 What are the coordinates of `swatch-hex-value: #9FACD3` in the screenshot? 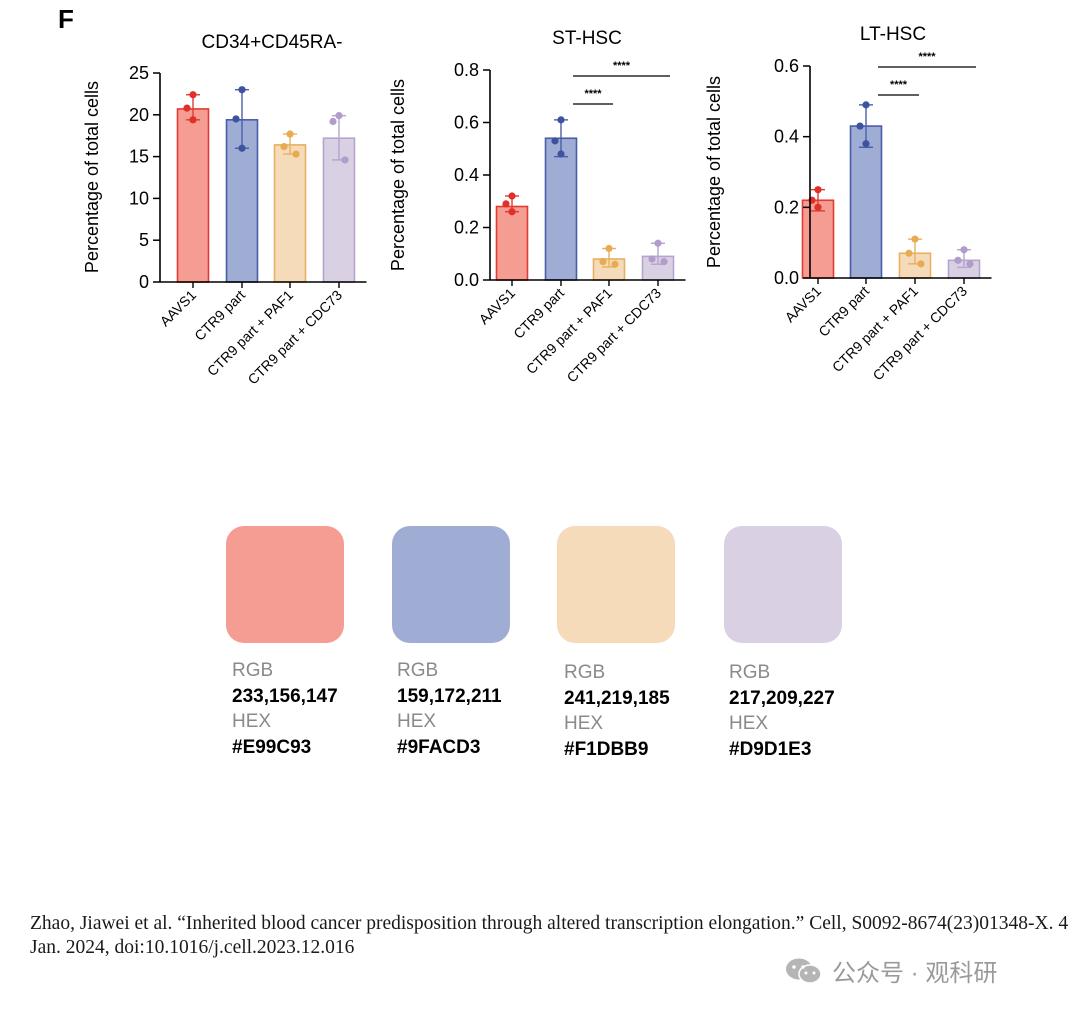 It's located at (439, 747).